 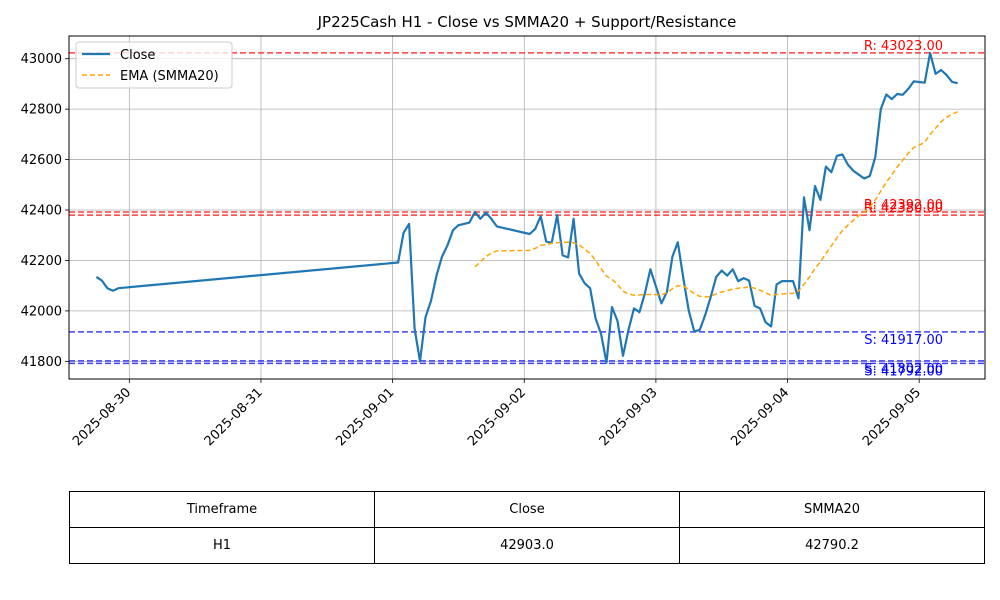 I want to click on support-label: S: 41792.00, so click(x=903, y=371).